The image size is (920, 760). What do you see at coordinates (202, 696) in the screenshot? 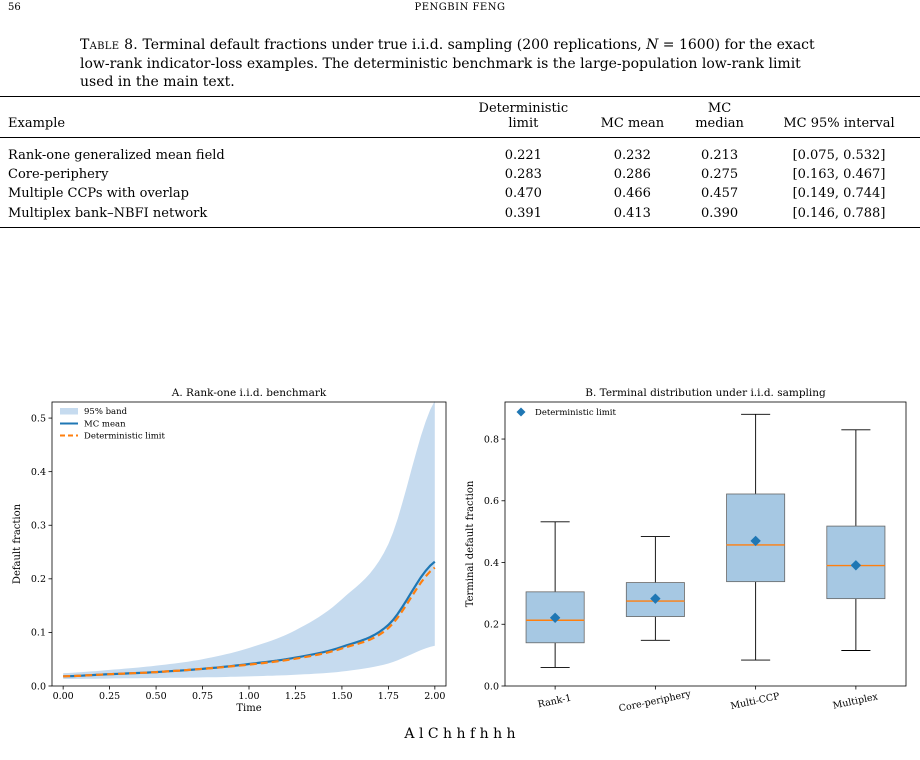
I see `x-tick-label-a: 0.75` at bounding box center [202, 696].